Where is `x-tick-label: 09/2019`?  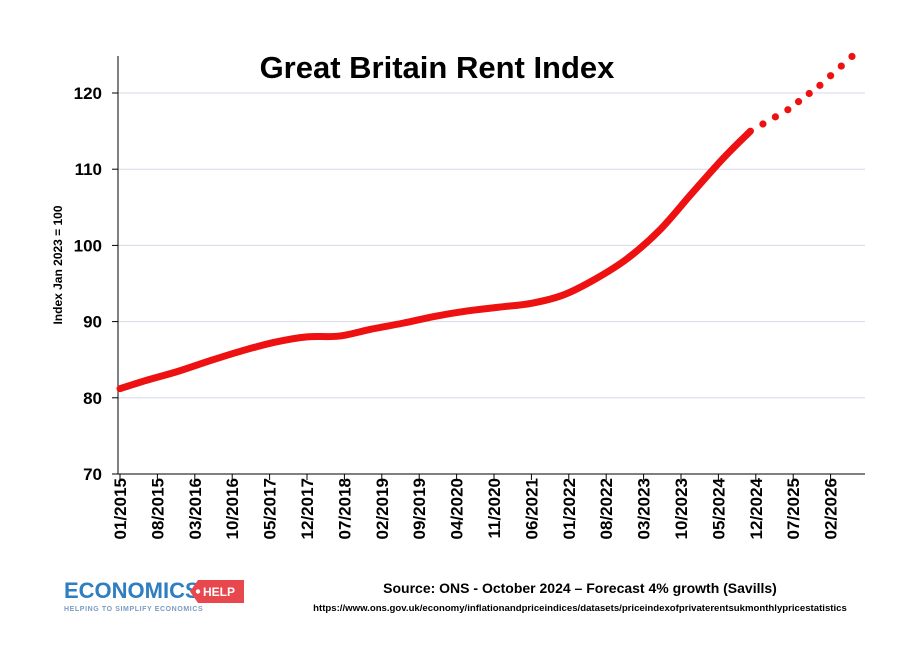
x-tick-label: 09/2019 is located at coordinates (419, 508).